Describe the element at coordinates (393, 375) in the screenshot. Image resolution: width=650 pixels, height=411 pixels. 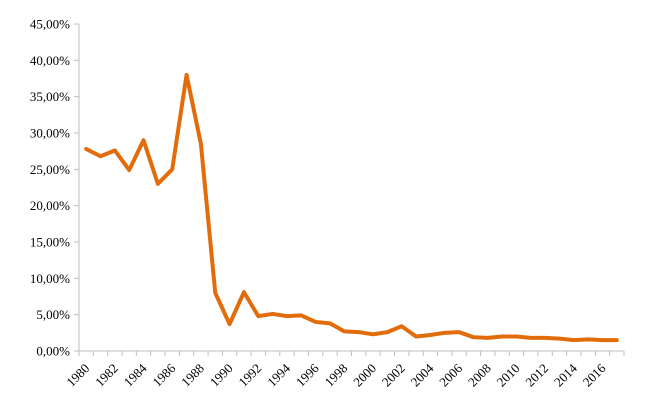
I see `x-tick-label: 2002` at that location.